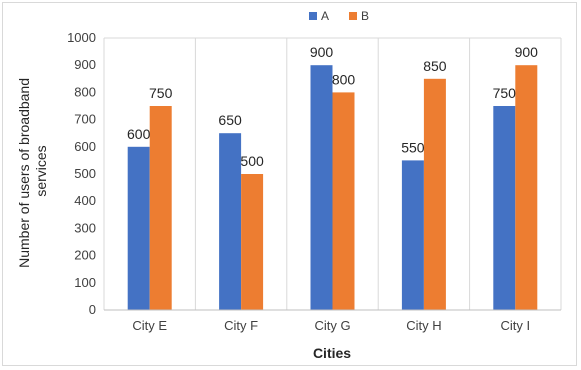 The height and width of the screenshot is (370, 581). I want to click on y-tick-label: 1000, so click(81, 37).